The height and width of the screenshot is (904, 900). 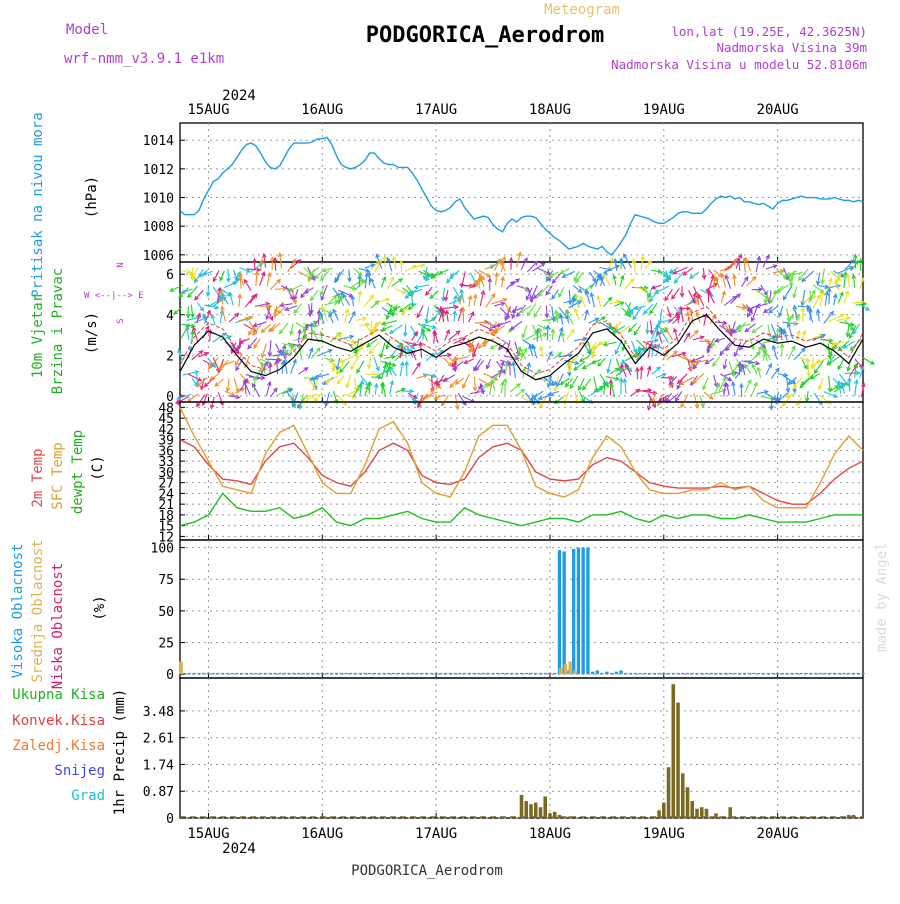 I want to click on y-tick-label: 1012, so click(x=158, y=170).